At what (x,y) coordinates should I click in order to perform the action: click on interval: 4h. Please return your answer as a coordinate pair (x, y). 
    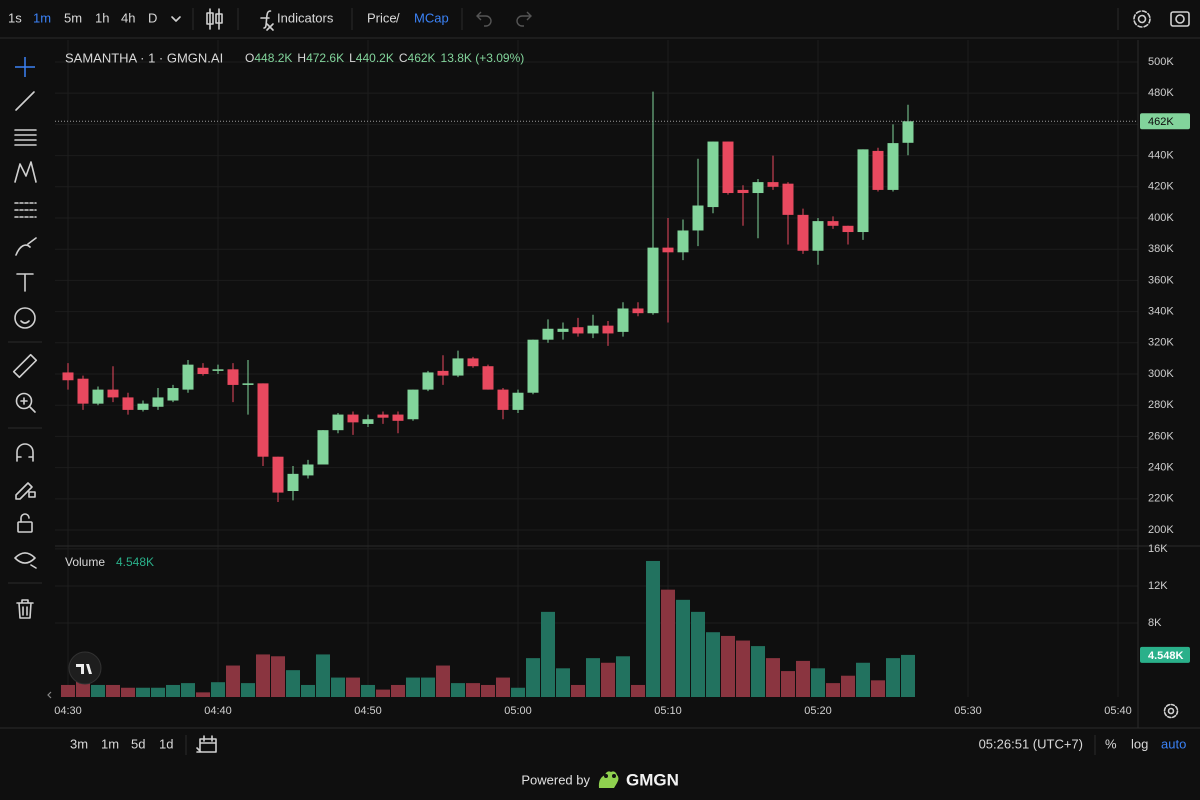
    Looking at the image, I should click on (128, 17).